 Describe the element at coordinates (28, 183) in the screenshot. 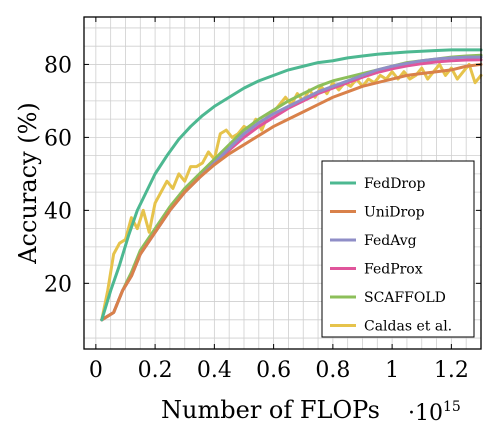

I see `y-axis-label: Accuracy (%)` at that location.